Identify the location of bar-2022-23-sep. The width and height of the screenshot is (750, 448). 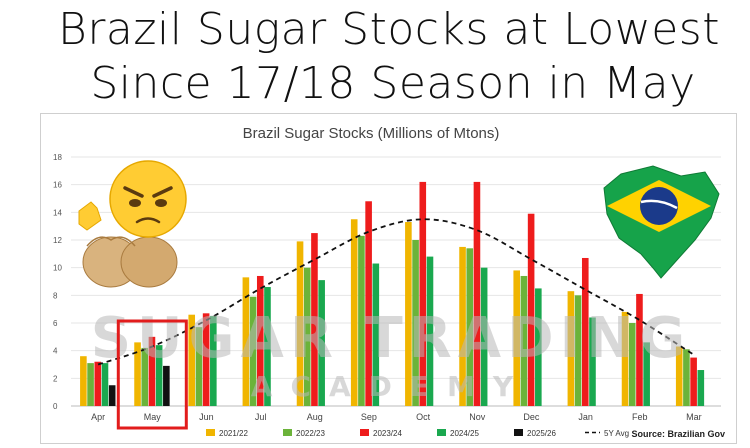
(361, 320).